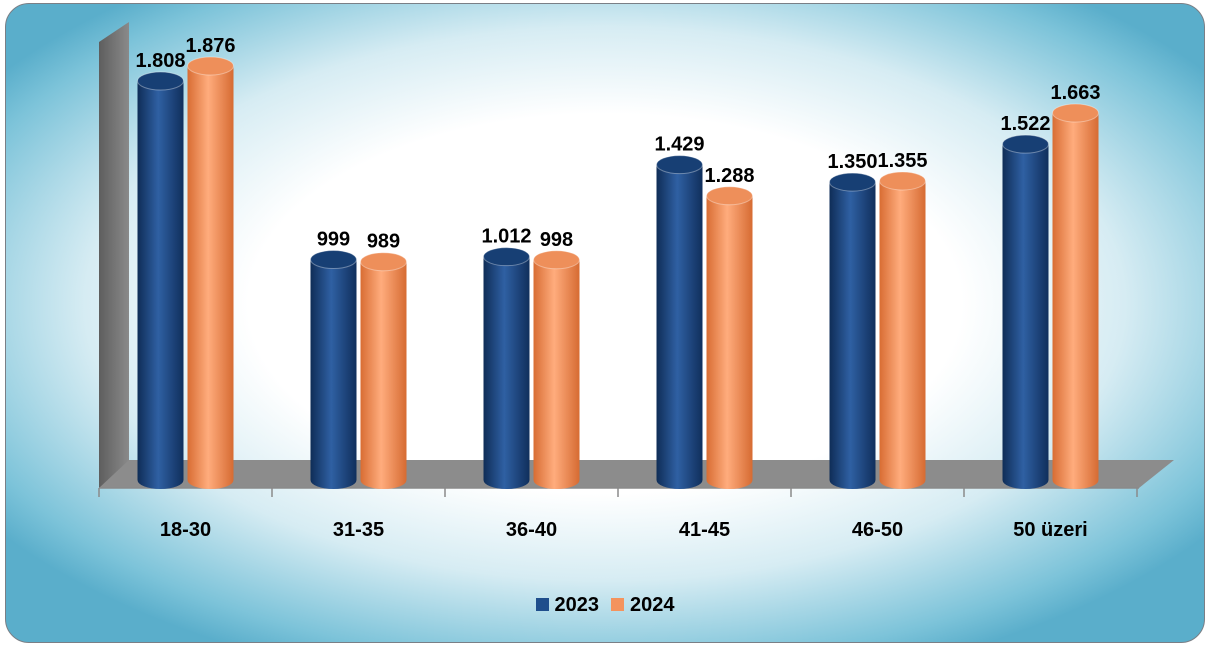 This screenshot has height=646, width=1210. What do you see at coordinates (160, 61) in the screenshot?
I see `data-label-2023: 1.808` at bounding box center [160, 61].